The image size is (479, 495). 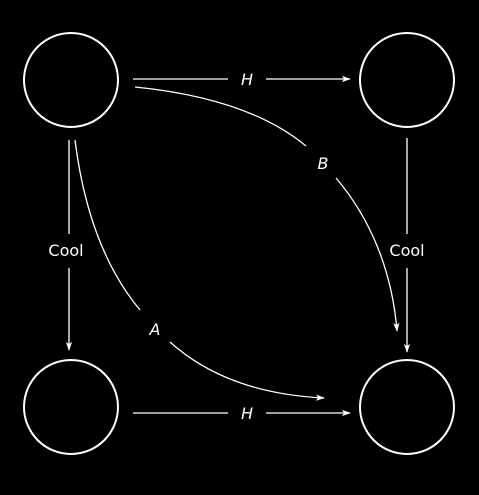 What do you see at coordinates (407, 80) in the screenshot?
I see `node-top-right` at bounding box center [407, 80].